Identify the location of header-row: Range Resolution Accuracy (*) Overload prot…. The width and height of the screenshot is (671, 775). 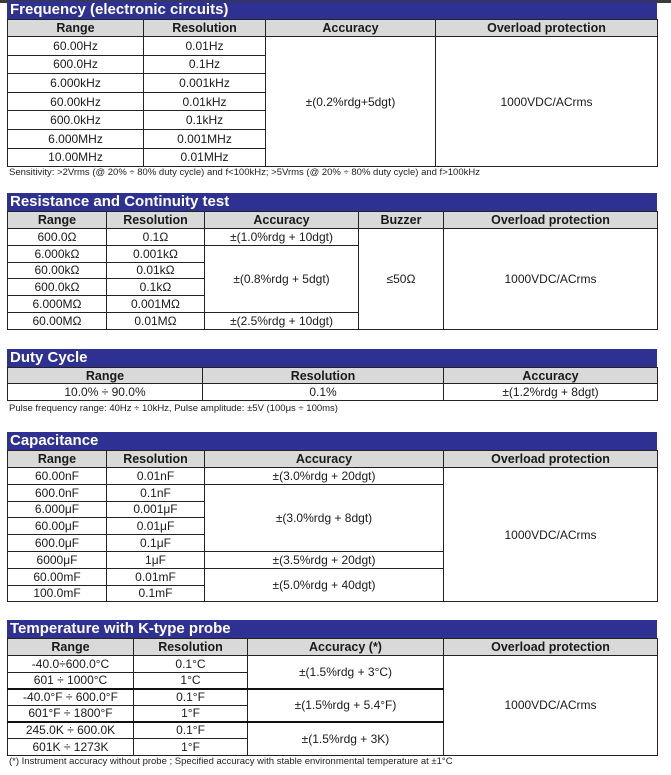
(332, 647).